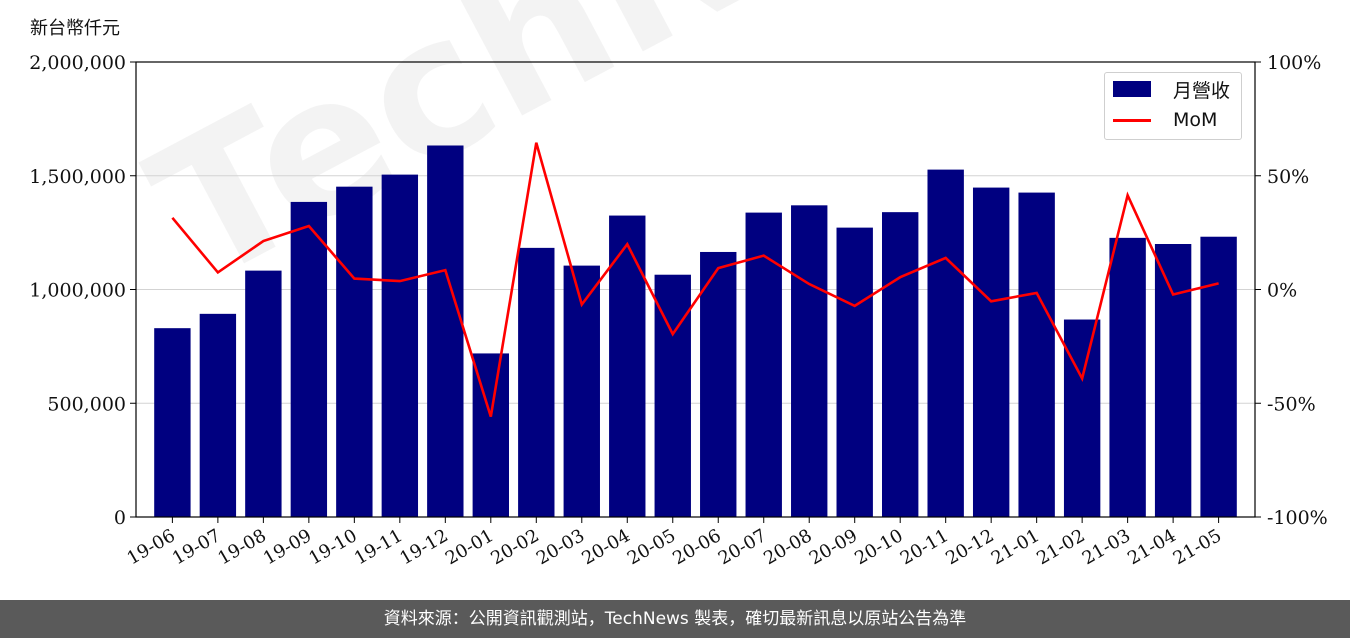 The width and height of the screenshot is (1350, 638). Describe the element at coordinates (86, 404) in the screenshot. I see `y-left-tick-label: 500,000` at that location.